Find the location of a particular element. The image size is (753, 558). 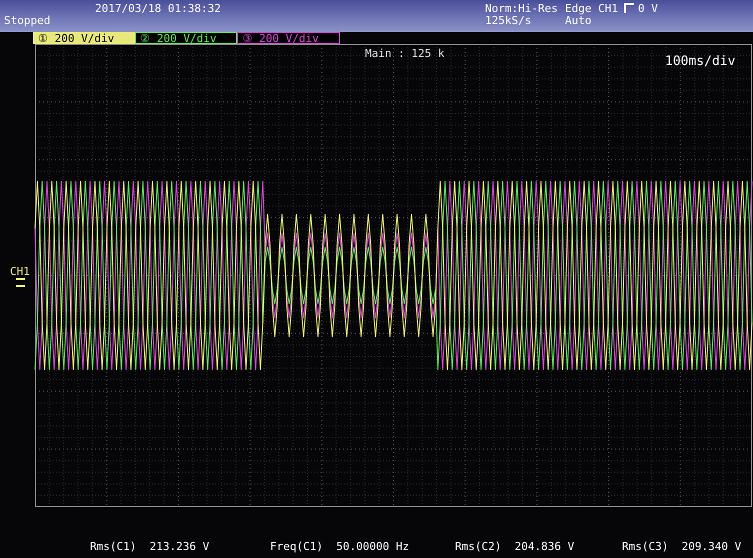

text: 2017/03/18 01:38:32 is located at coordinates (158, 8).